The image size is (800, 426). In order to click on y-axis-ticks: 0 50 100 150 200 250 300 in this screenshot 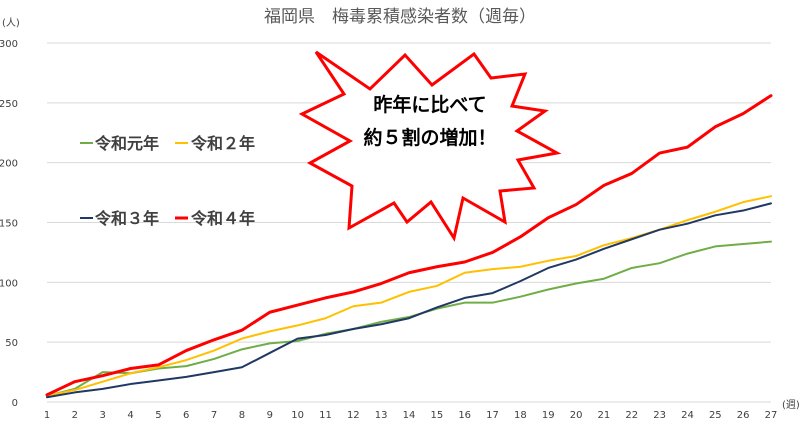, I will do `click(9, 224)`.